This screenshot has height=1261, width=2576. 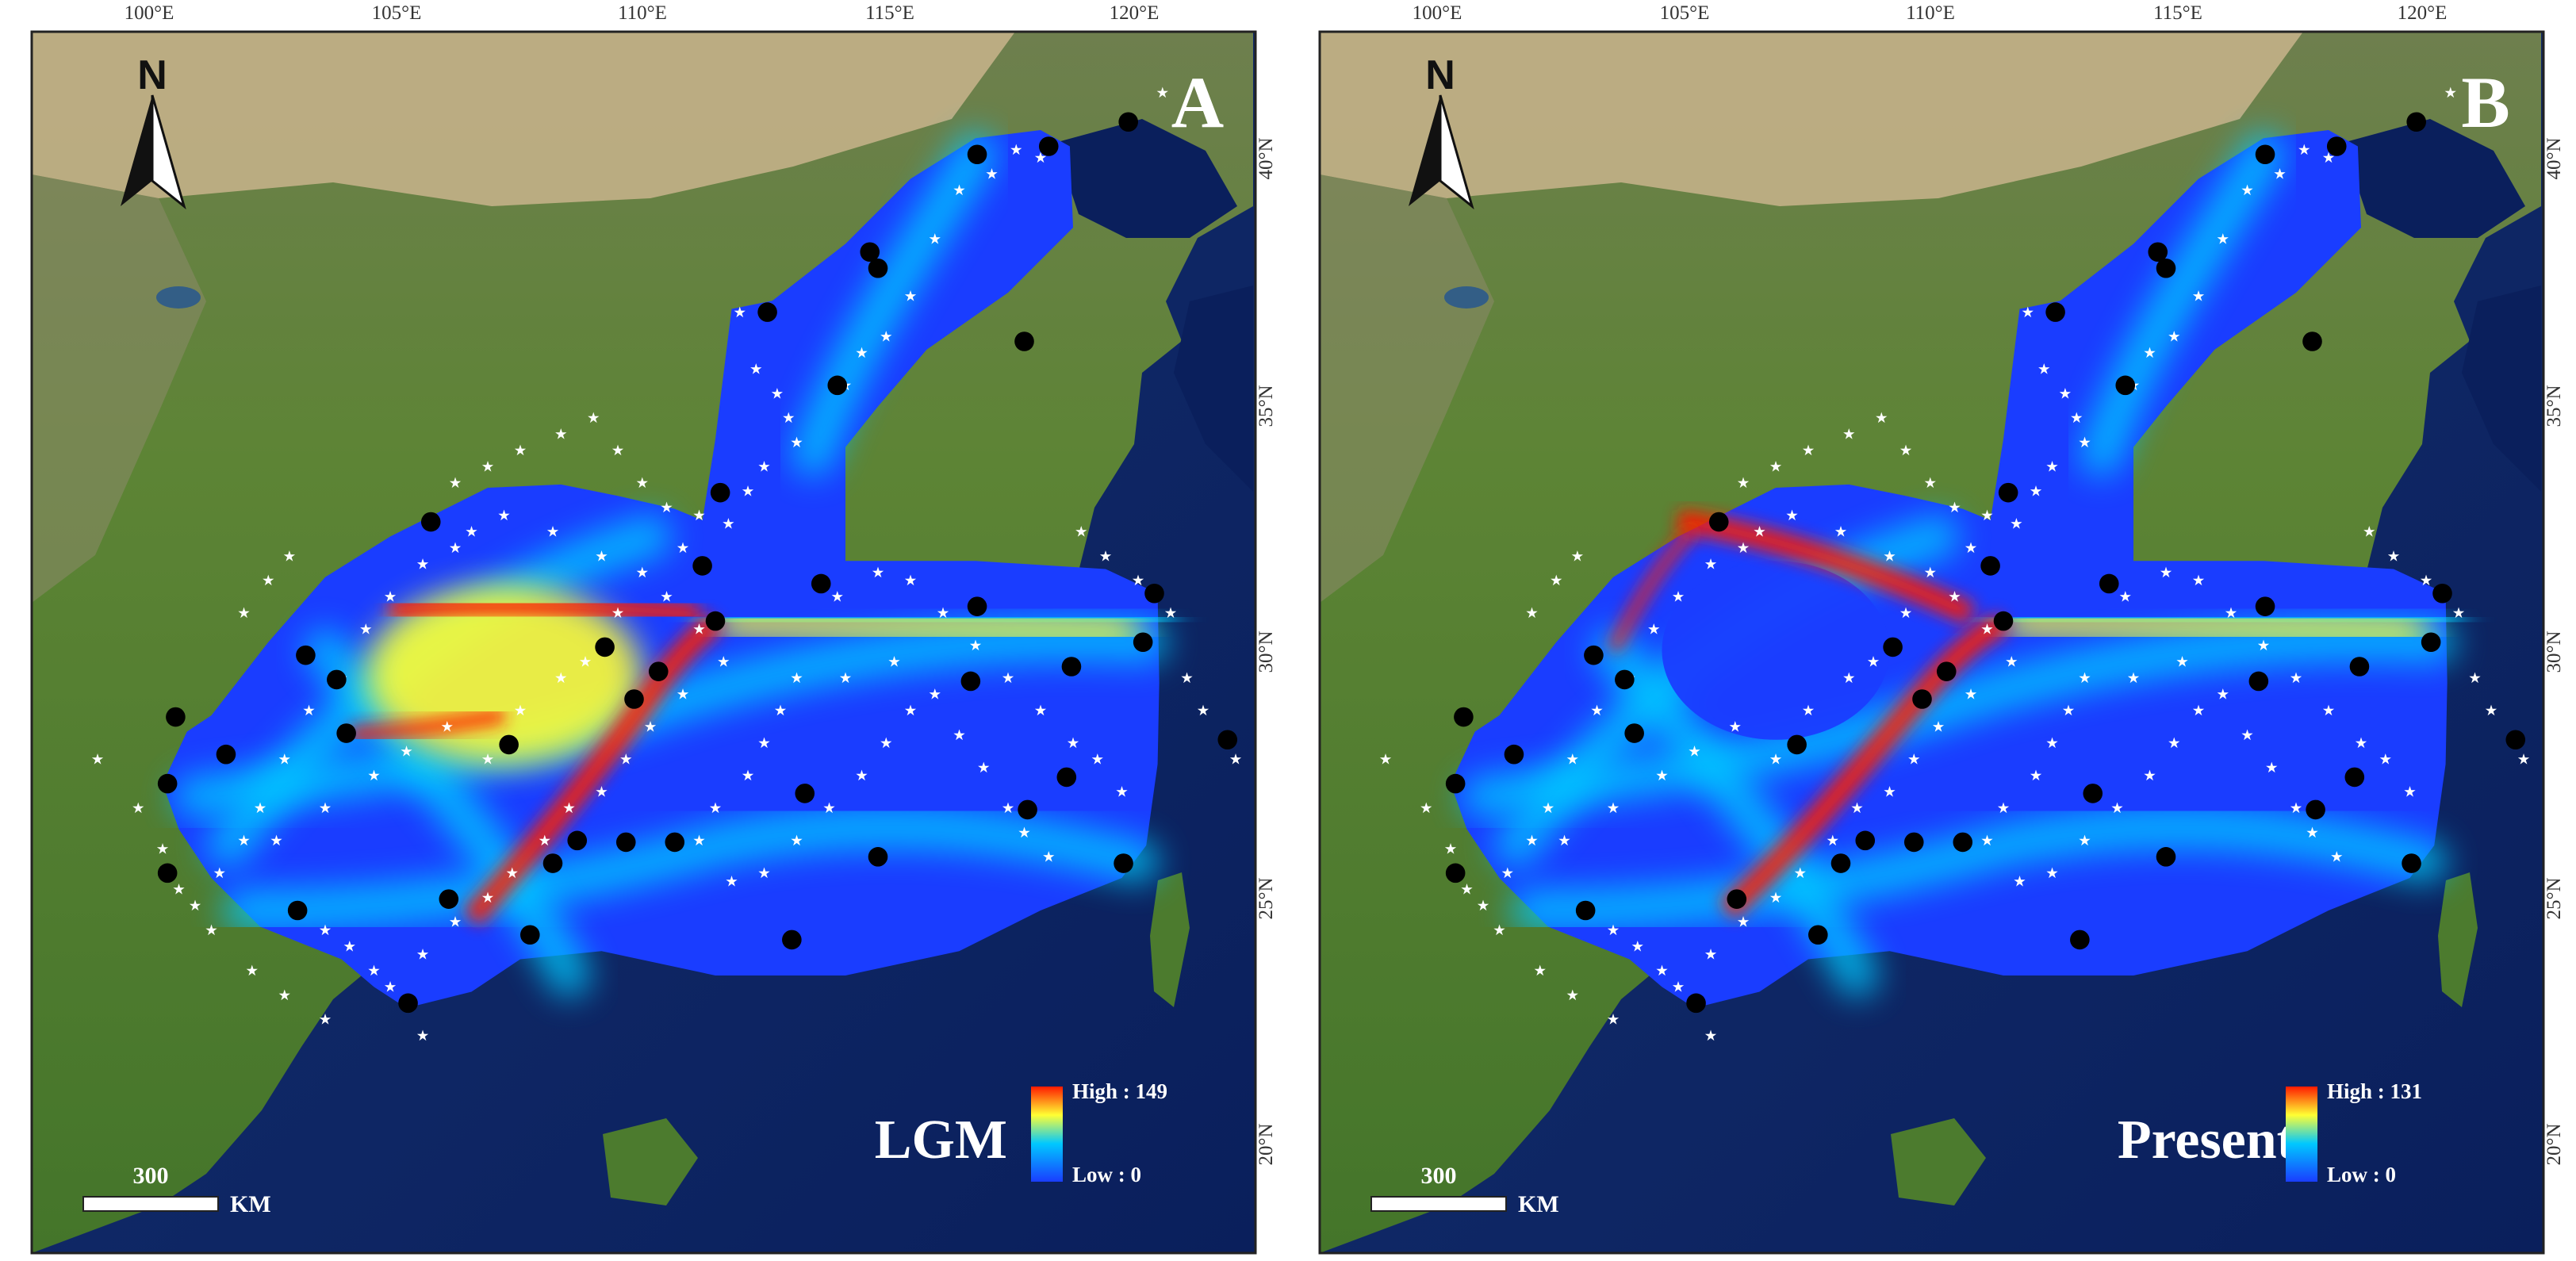 I want to click on hainan-island, so click(x=651, y=1161).